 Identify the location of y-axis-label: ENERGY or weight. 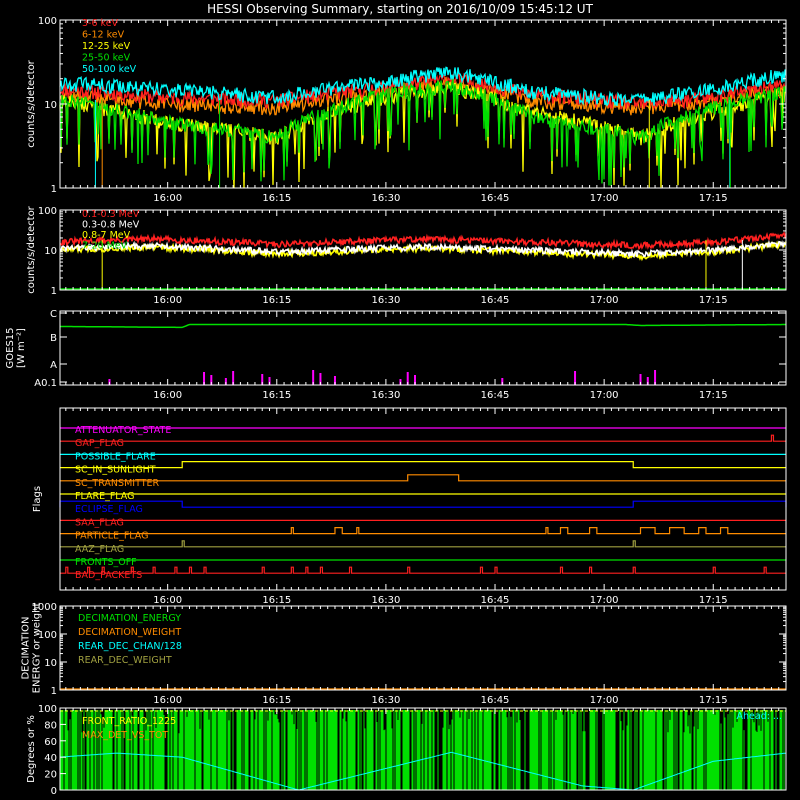
(37, 648).